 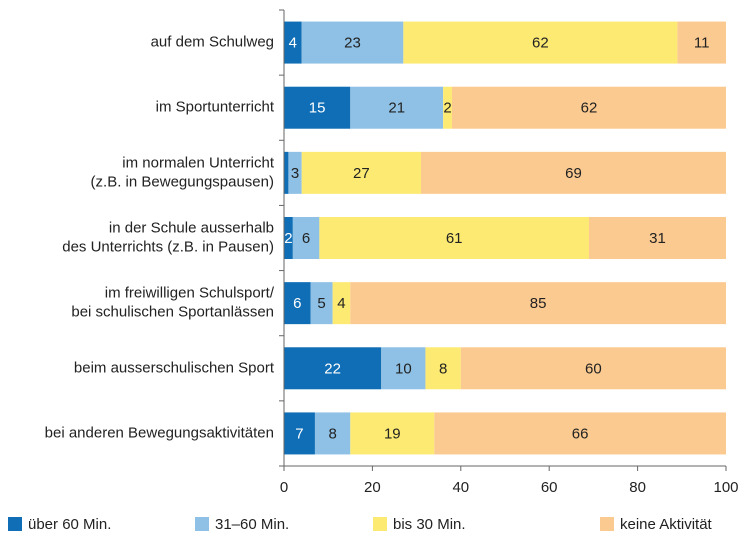 I want to click on bar-value-label: 7, so click(x=299, y=433).